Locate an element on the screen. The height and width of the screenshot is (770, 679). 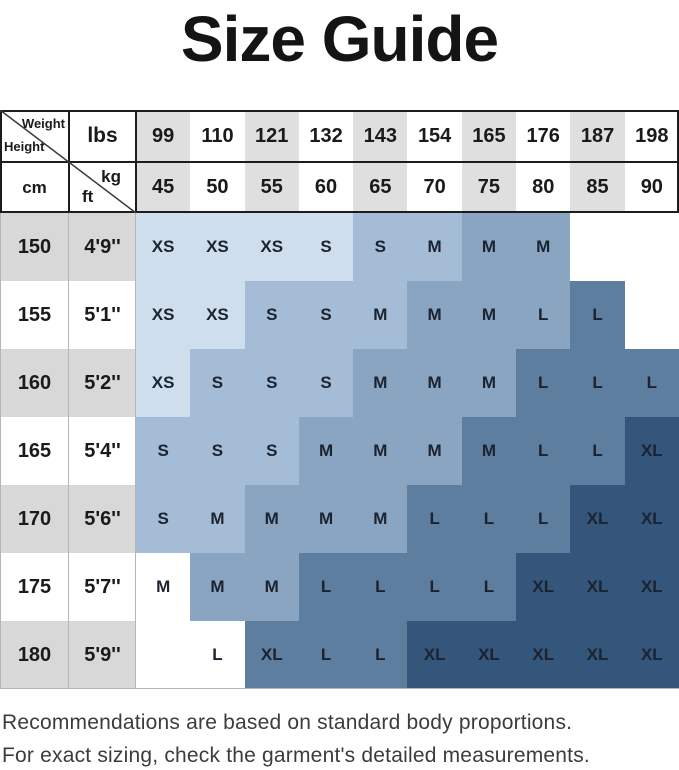
weight-kg-value: 70 is located at coordinates (434, 187).